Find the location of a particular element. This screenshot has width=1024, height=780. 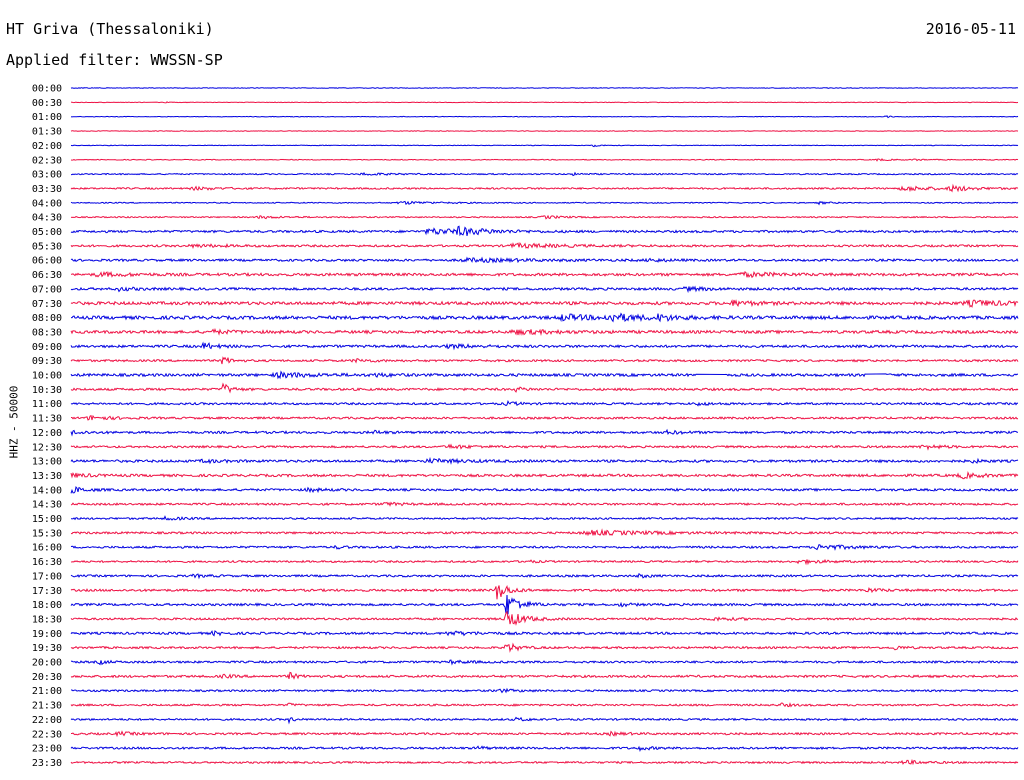

trace-time-label: 20:30 is located at coordinates (47, 677).